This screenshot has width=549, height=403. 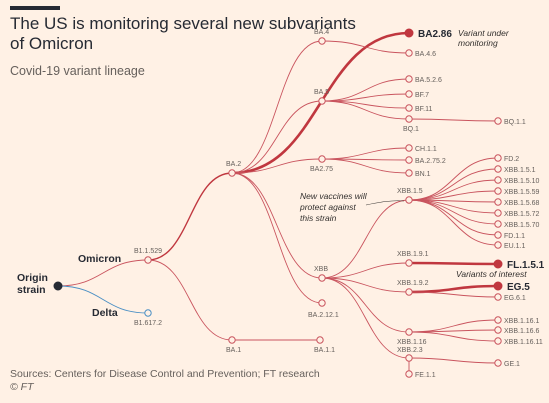 What do you see at coordinates (435, 34) in the screenshot?
I see `label-ba2-86: BA2.86` at bounding box center [435, 34].